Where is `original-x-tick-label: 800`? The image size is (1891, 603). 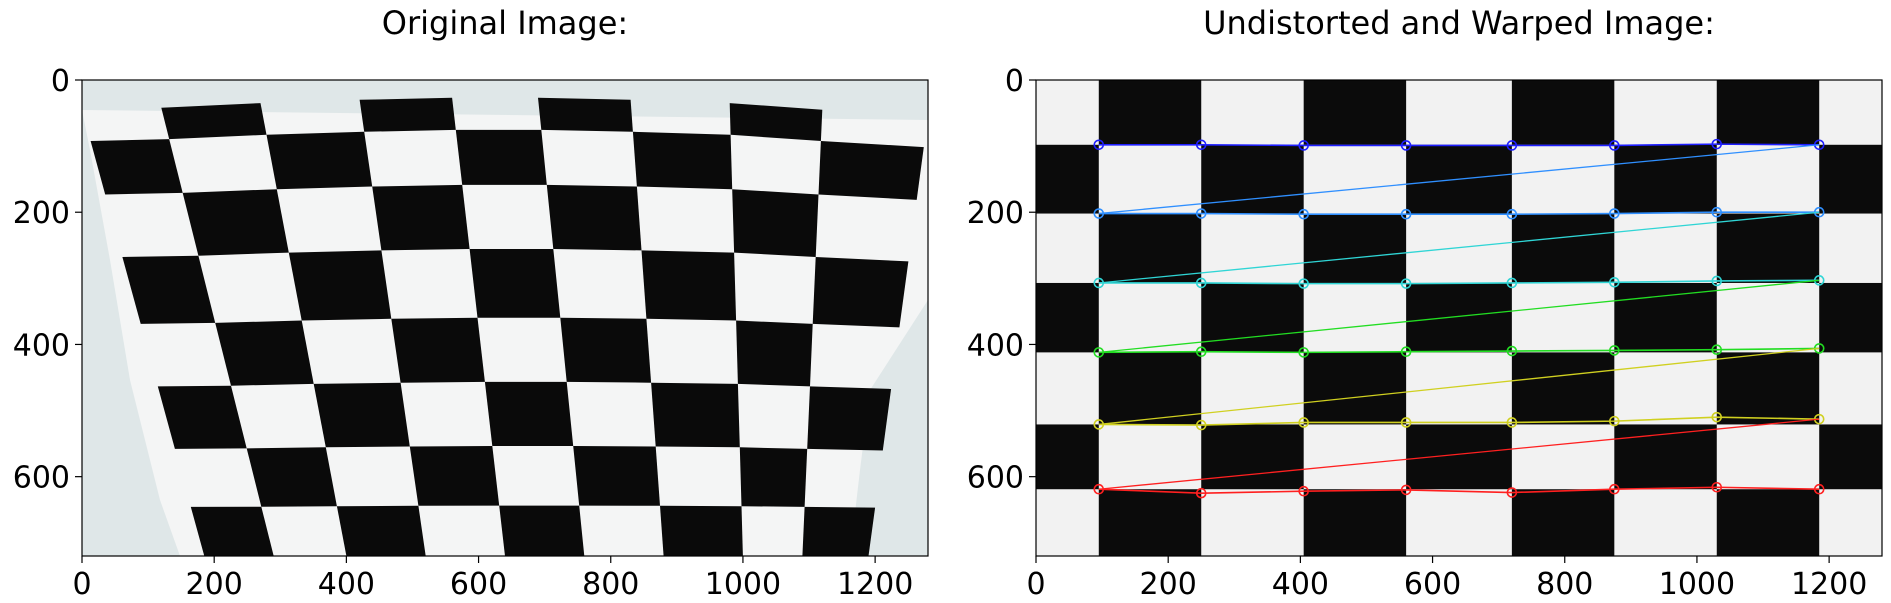
original-x-tick-label: 800 is located at coordinates (610, 584).